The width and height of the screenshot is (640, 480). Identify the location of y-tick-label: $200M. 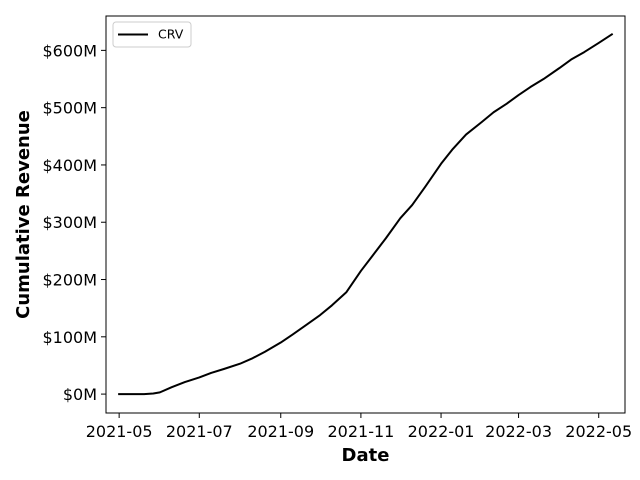
(69, 280).